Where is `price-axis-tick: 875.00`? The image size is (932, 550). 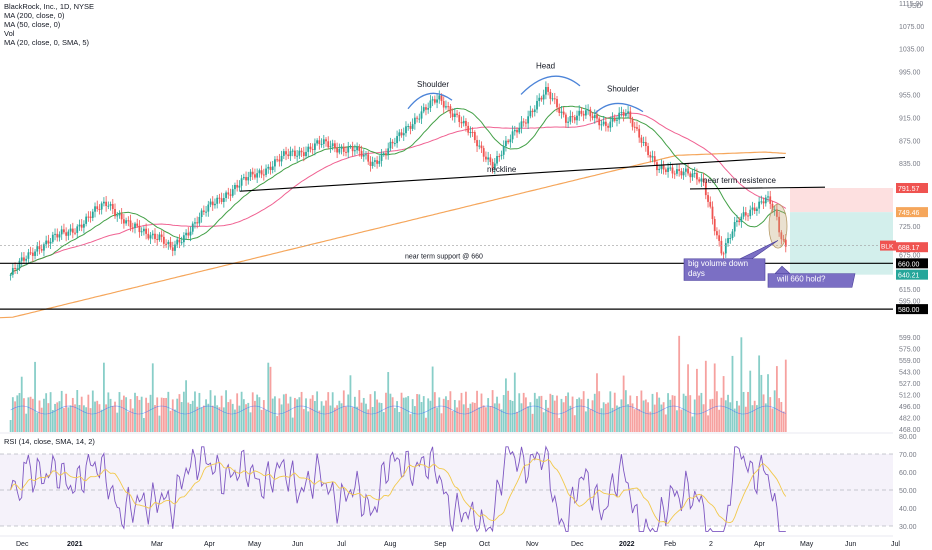 price-axis-tick: 875.00 is located at coordinates (910, 141).